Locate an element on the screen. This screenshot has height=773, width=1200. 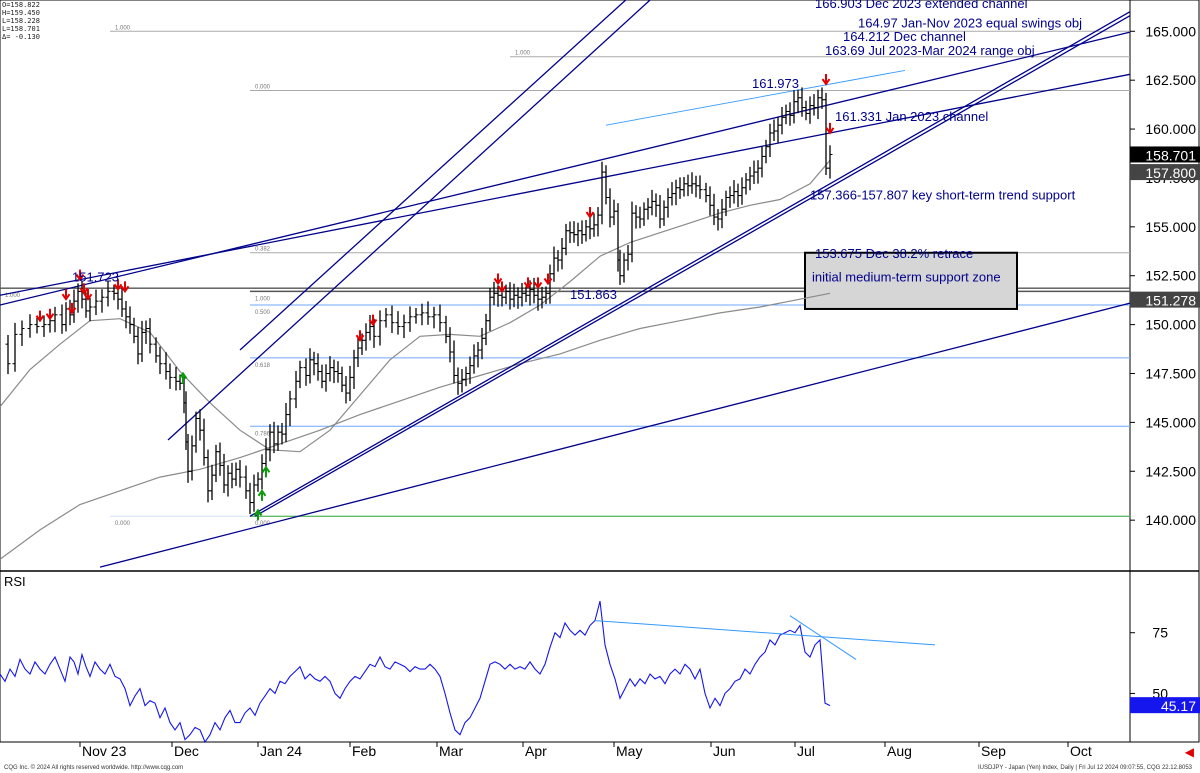
price-tick-label: 152.500 is located at coordinates (1170, 276).